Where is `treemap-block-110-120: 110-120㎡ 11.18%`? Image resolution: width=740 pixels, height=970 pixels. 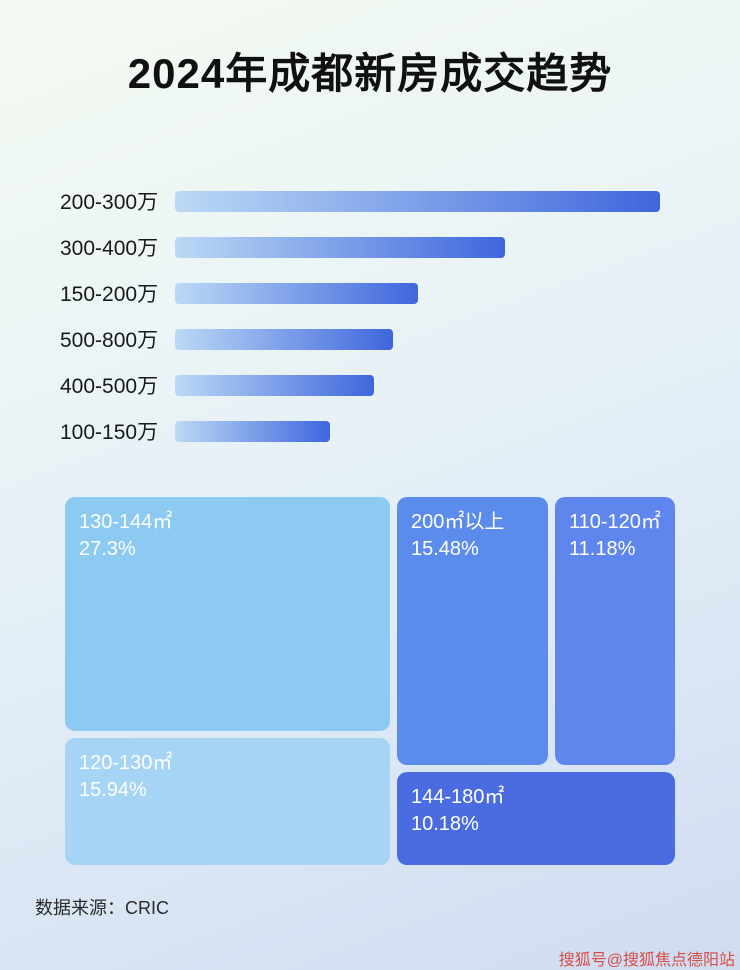
treemap-block-110-120: 110-120㎡ 11.18% is located at coordinates (615, 631).